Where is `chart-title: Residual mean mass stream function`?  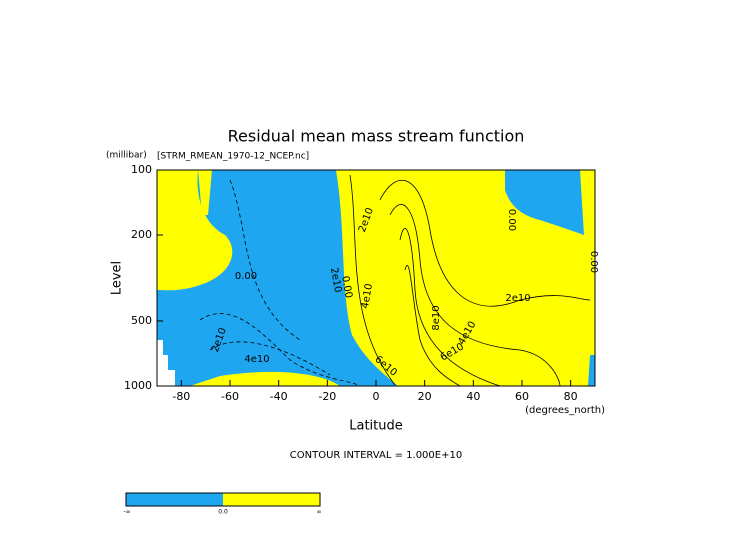 chart-title: Residual mean mass stream function is located at coordinates (376, 136).